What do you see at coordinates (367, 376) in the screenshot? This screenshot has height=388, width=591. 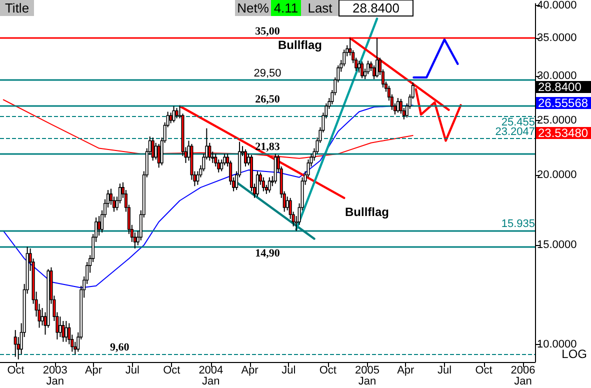 I see `x-tick-label: 2005 Jan` at bounding box center [367, 376].